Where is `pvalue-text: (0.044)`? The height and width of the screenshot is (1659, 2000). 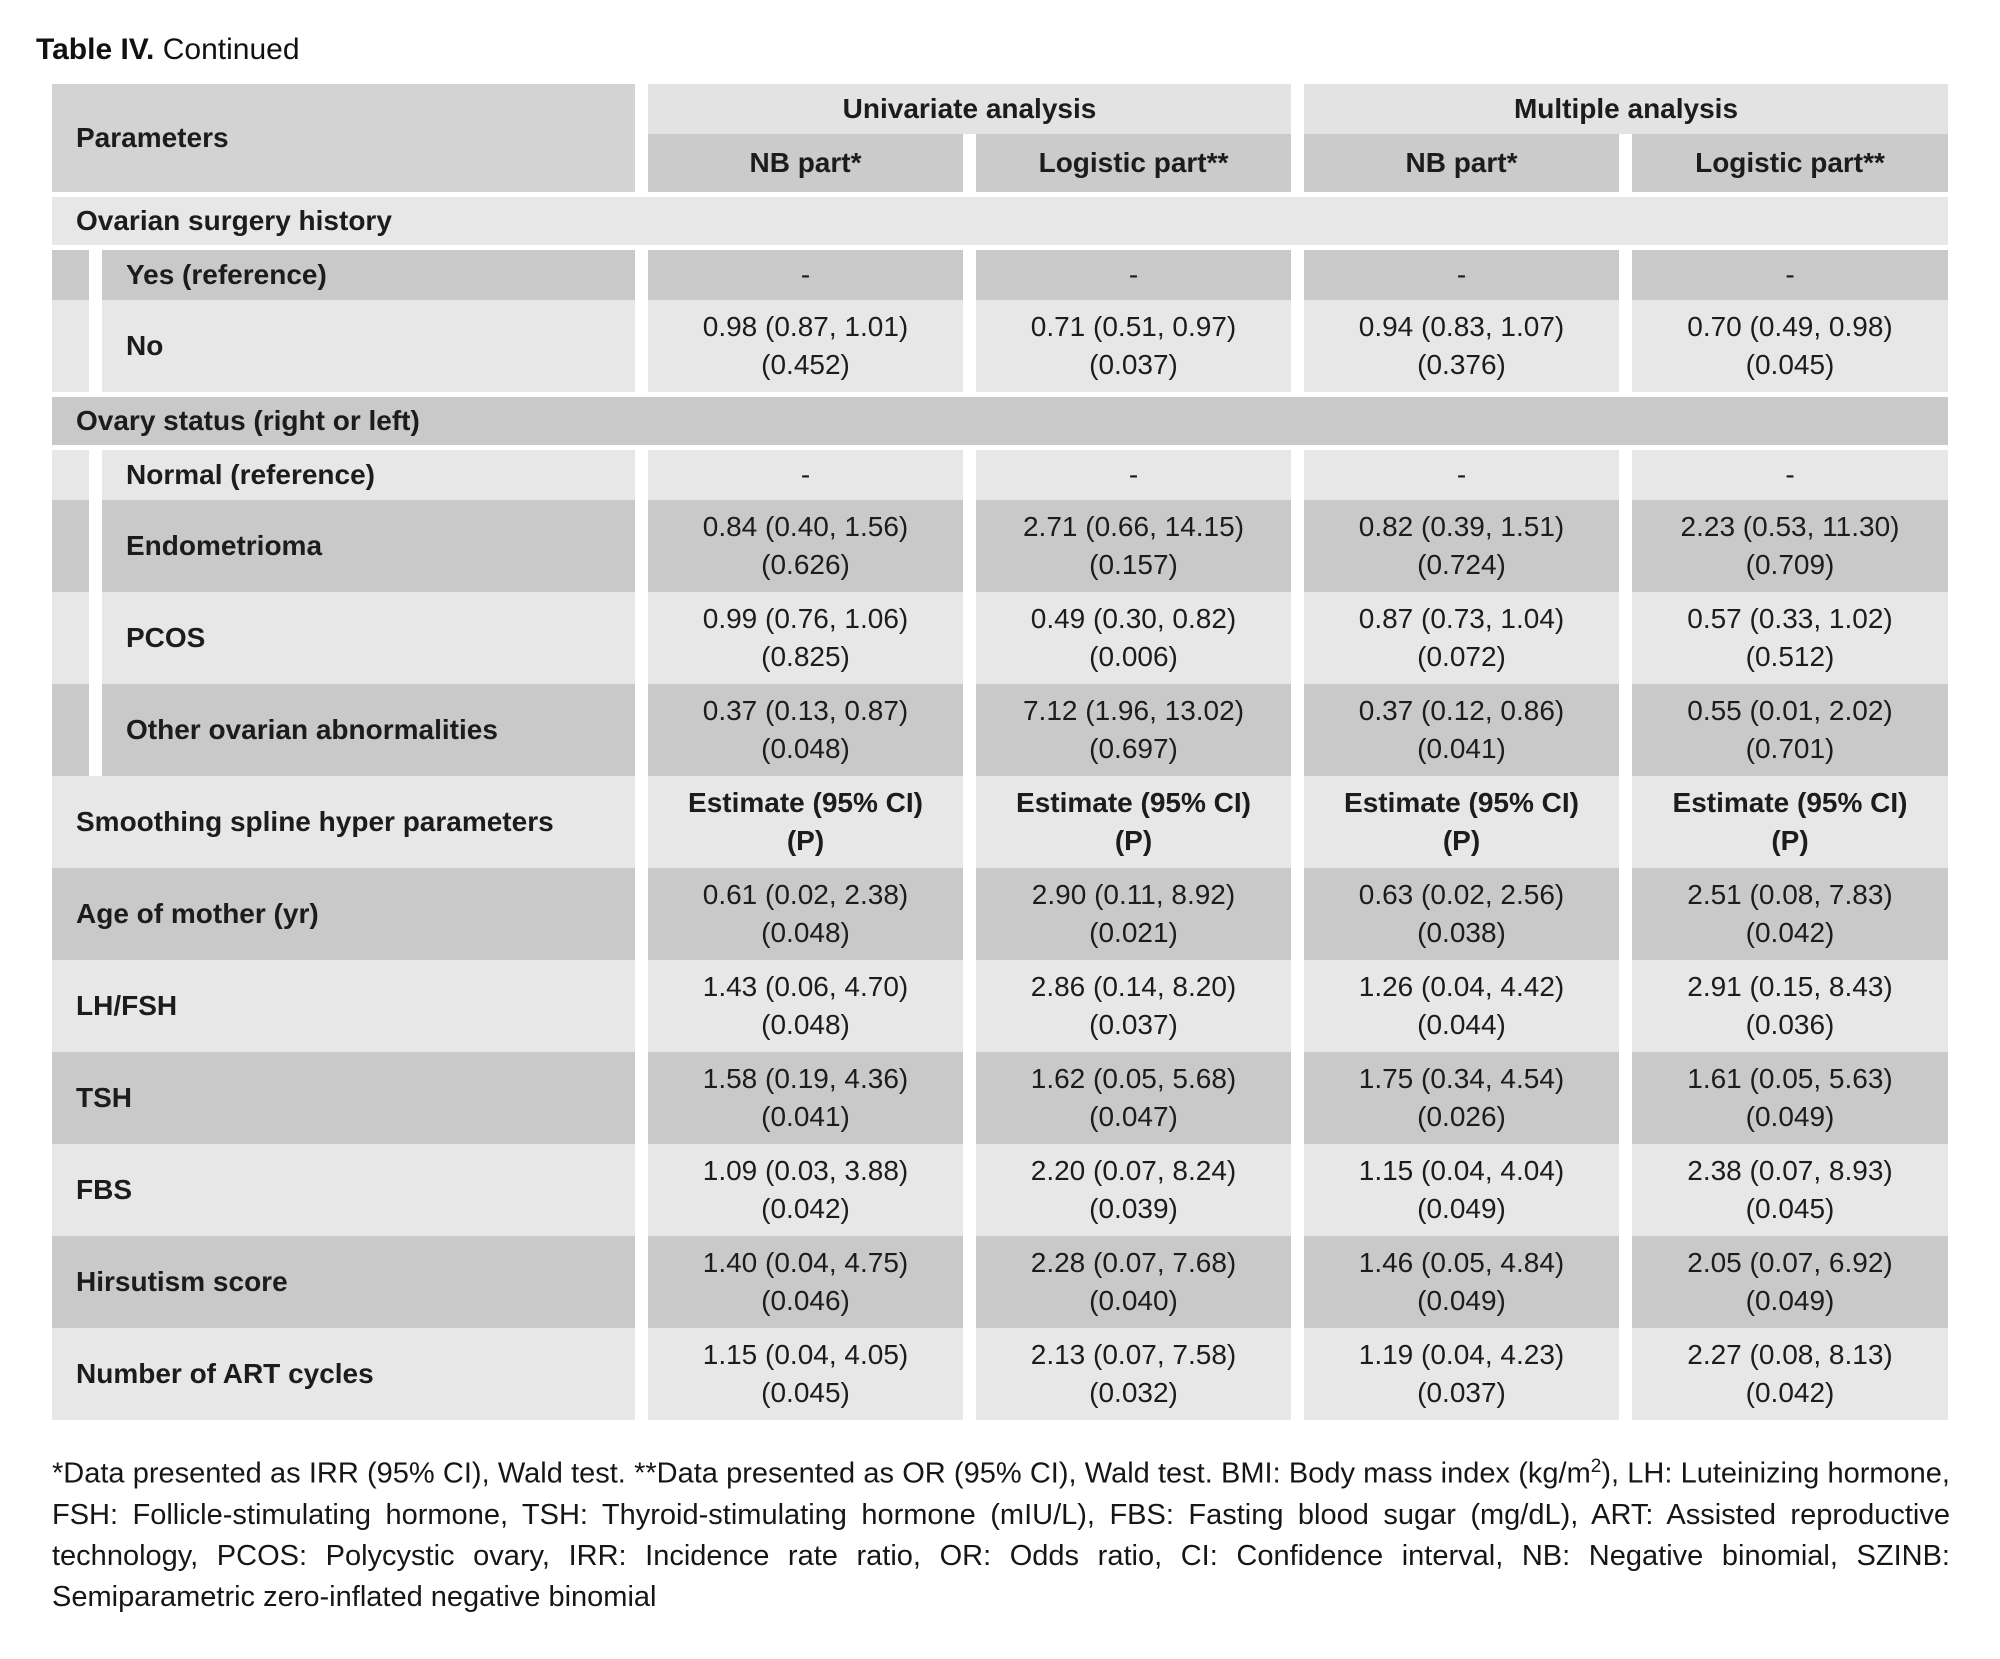
pvalue-text: (0.044) is located at coordinates (1461, 1024).